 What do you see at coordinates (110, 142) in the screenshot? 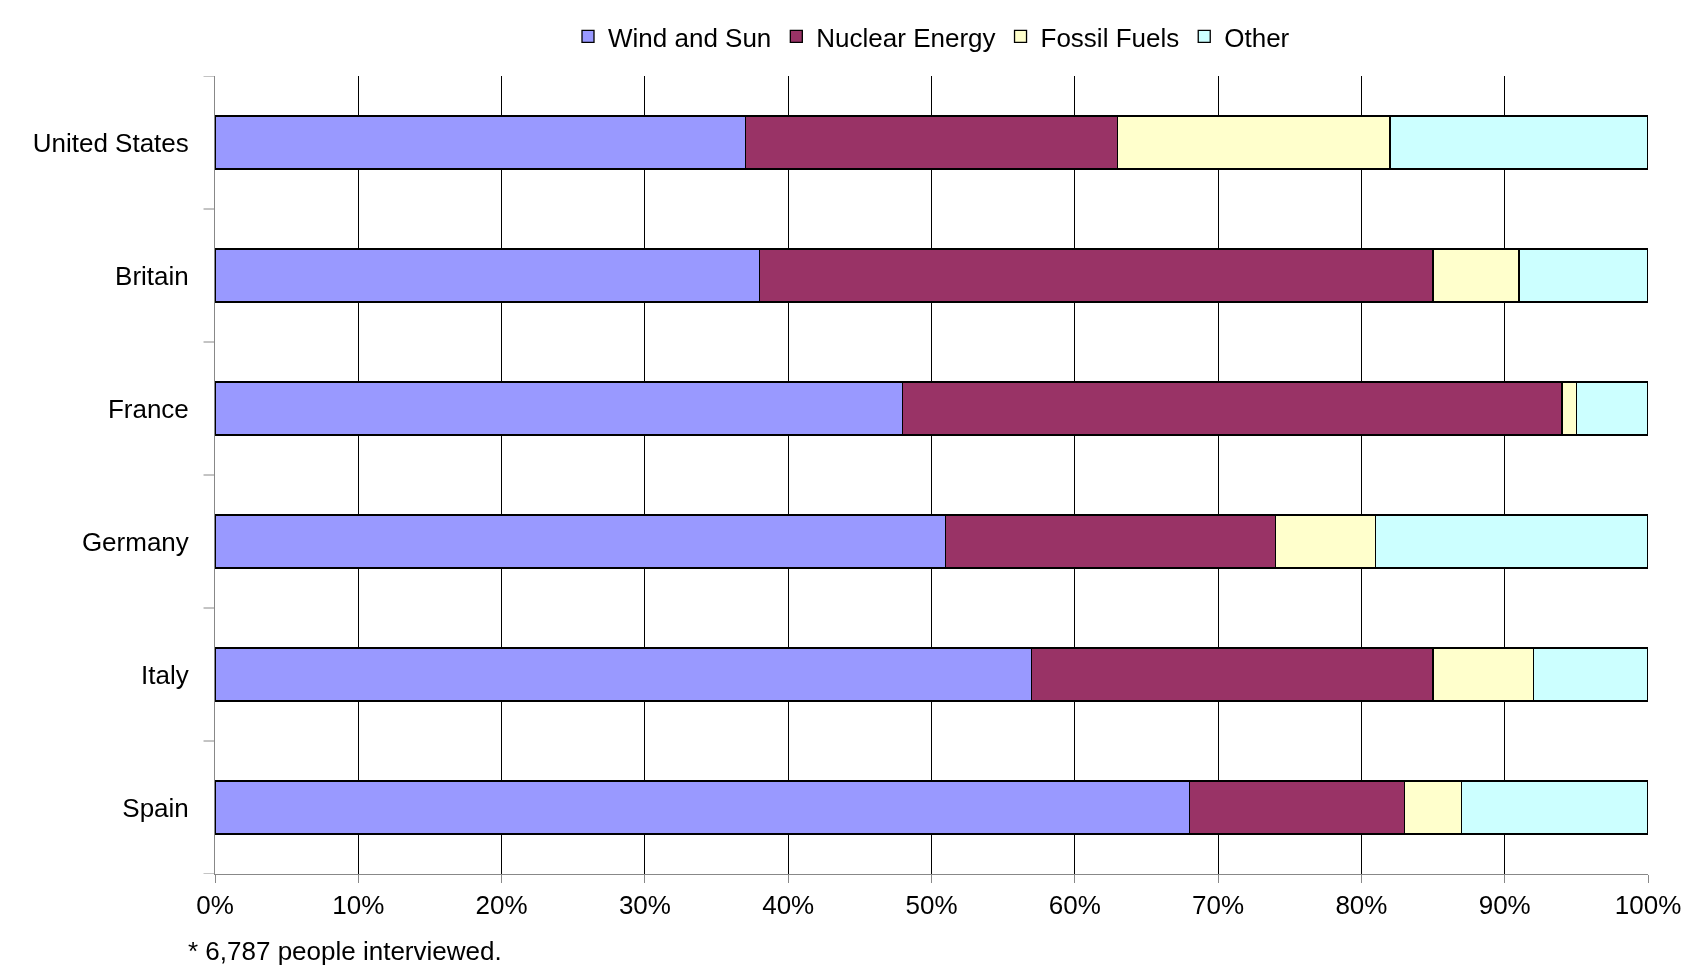
I see `y-tick-label: United States` at bounding box center [110, 142].